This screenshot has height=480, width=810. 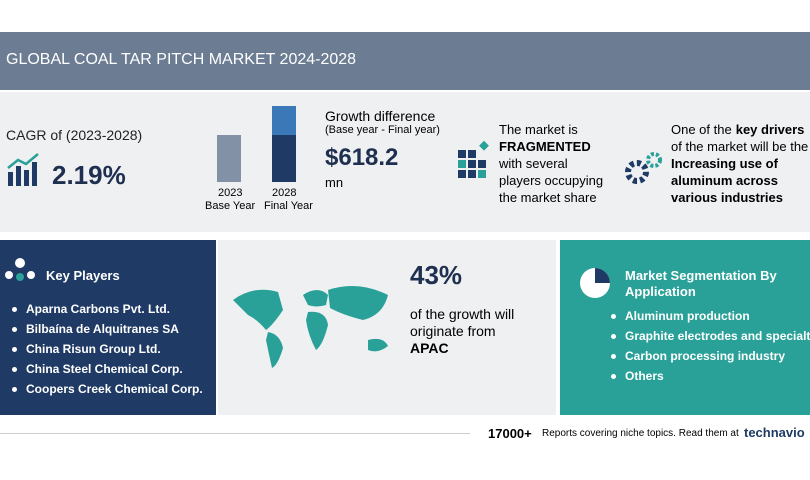 What do you see at coordinates (310, 327) in the screenshot?
I see `world-map` at bounding box center [310, 327].